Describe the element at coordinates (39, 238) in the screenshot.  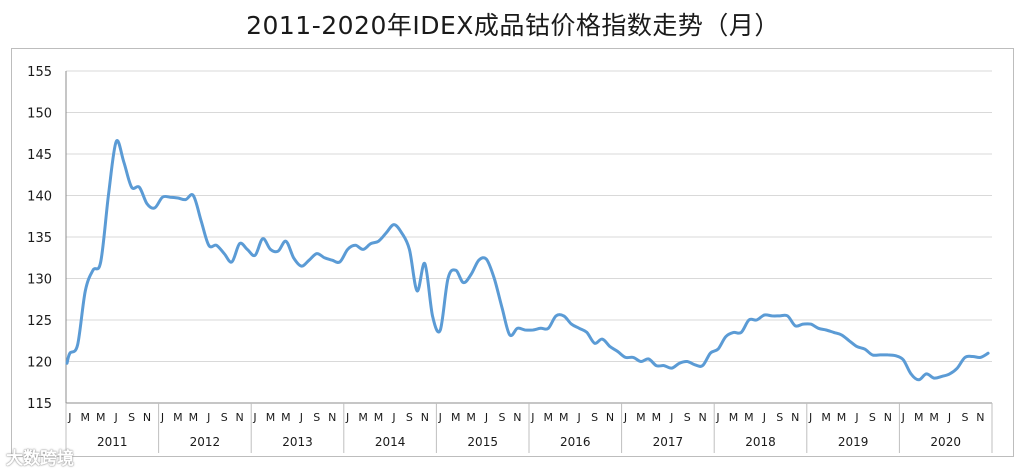
I see `y-tick-label-135: 135` at that location.